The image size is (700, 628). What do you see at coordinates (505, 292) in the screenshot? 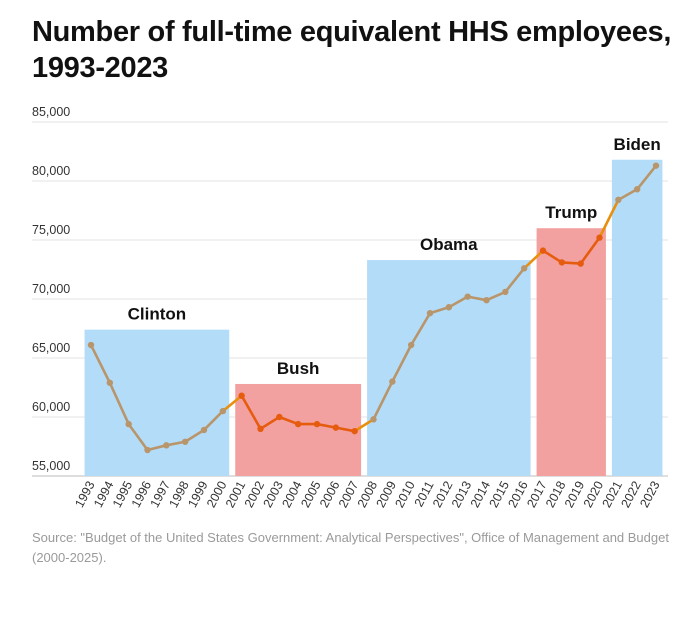
I see `data-point-2015` at bounding box center [505, 292].